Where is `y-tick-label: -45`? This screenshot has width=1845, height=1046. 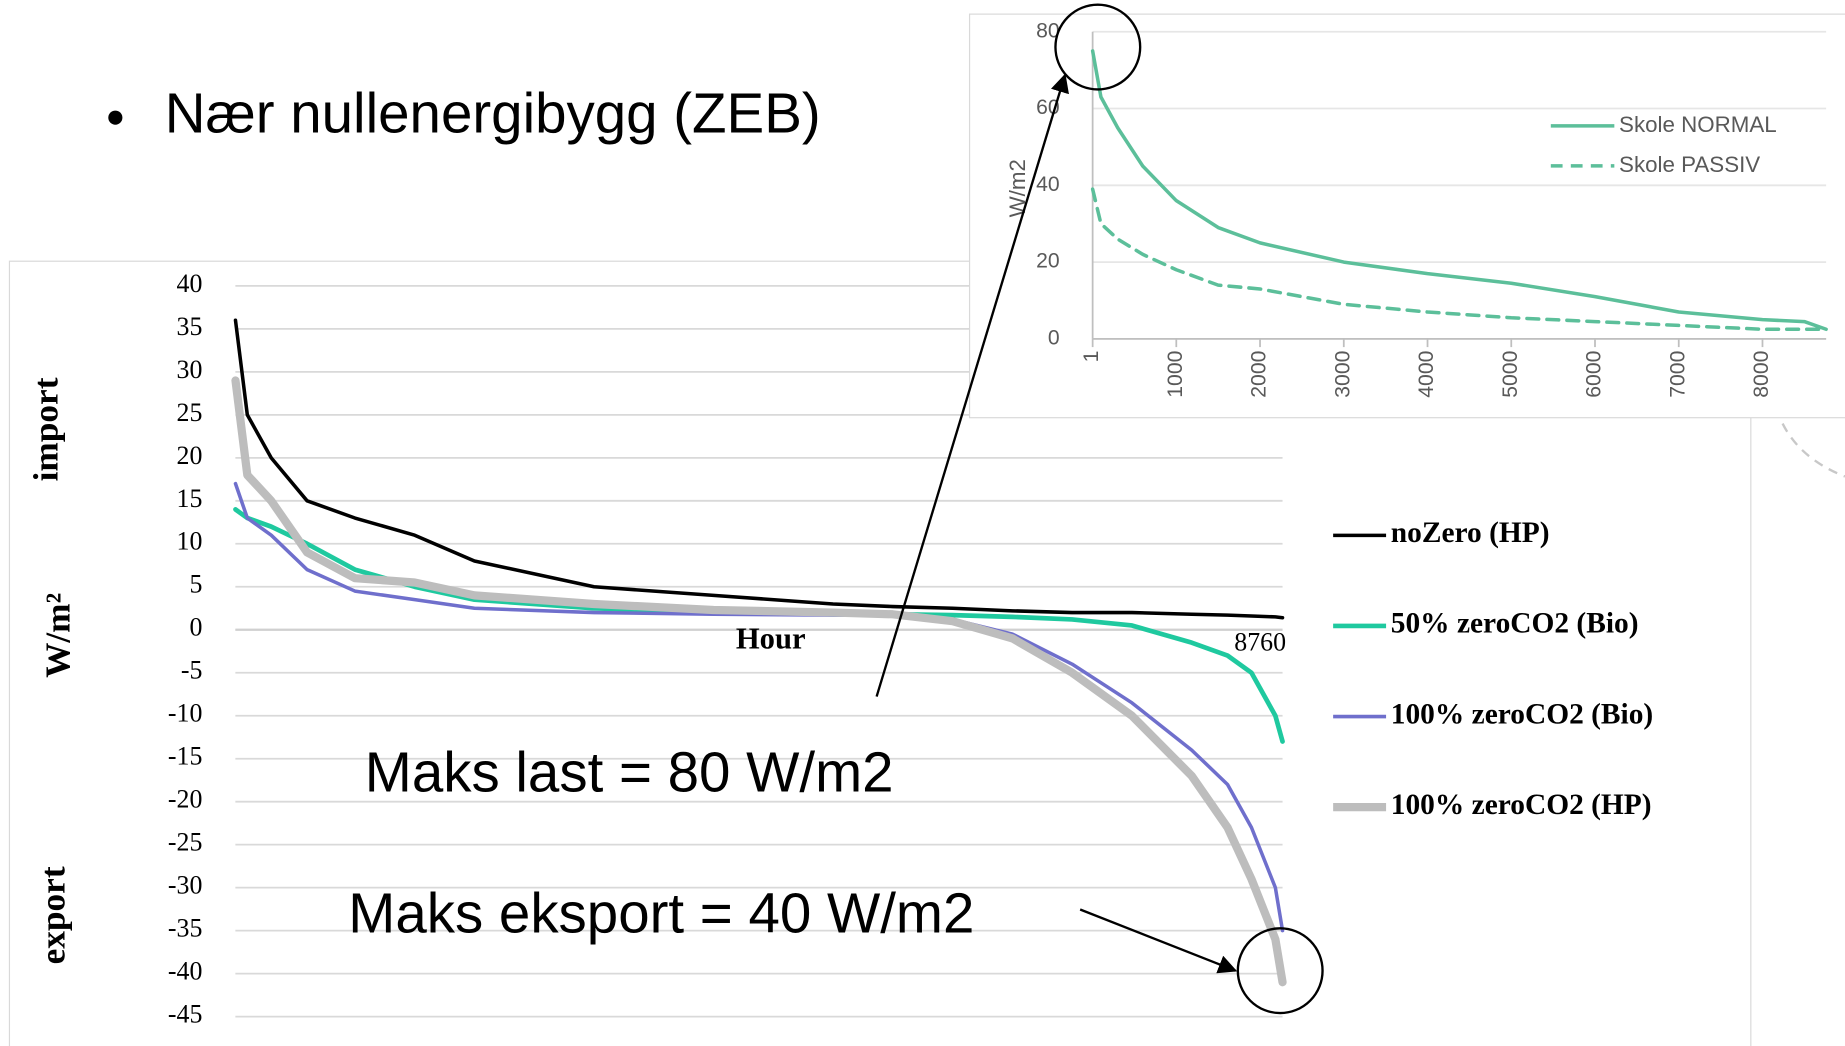
y-tick-label: -45 is located at coordinates (185, 1014).